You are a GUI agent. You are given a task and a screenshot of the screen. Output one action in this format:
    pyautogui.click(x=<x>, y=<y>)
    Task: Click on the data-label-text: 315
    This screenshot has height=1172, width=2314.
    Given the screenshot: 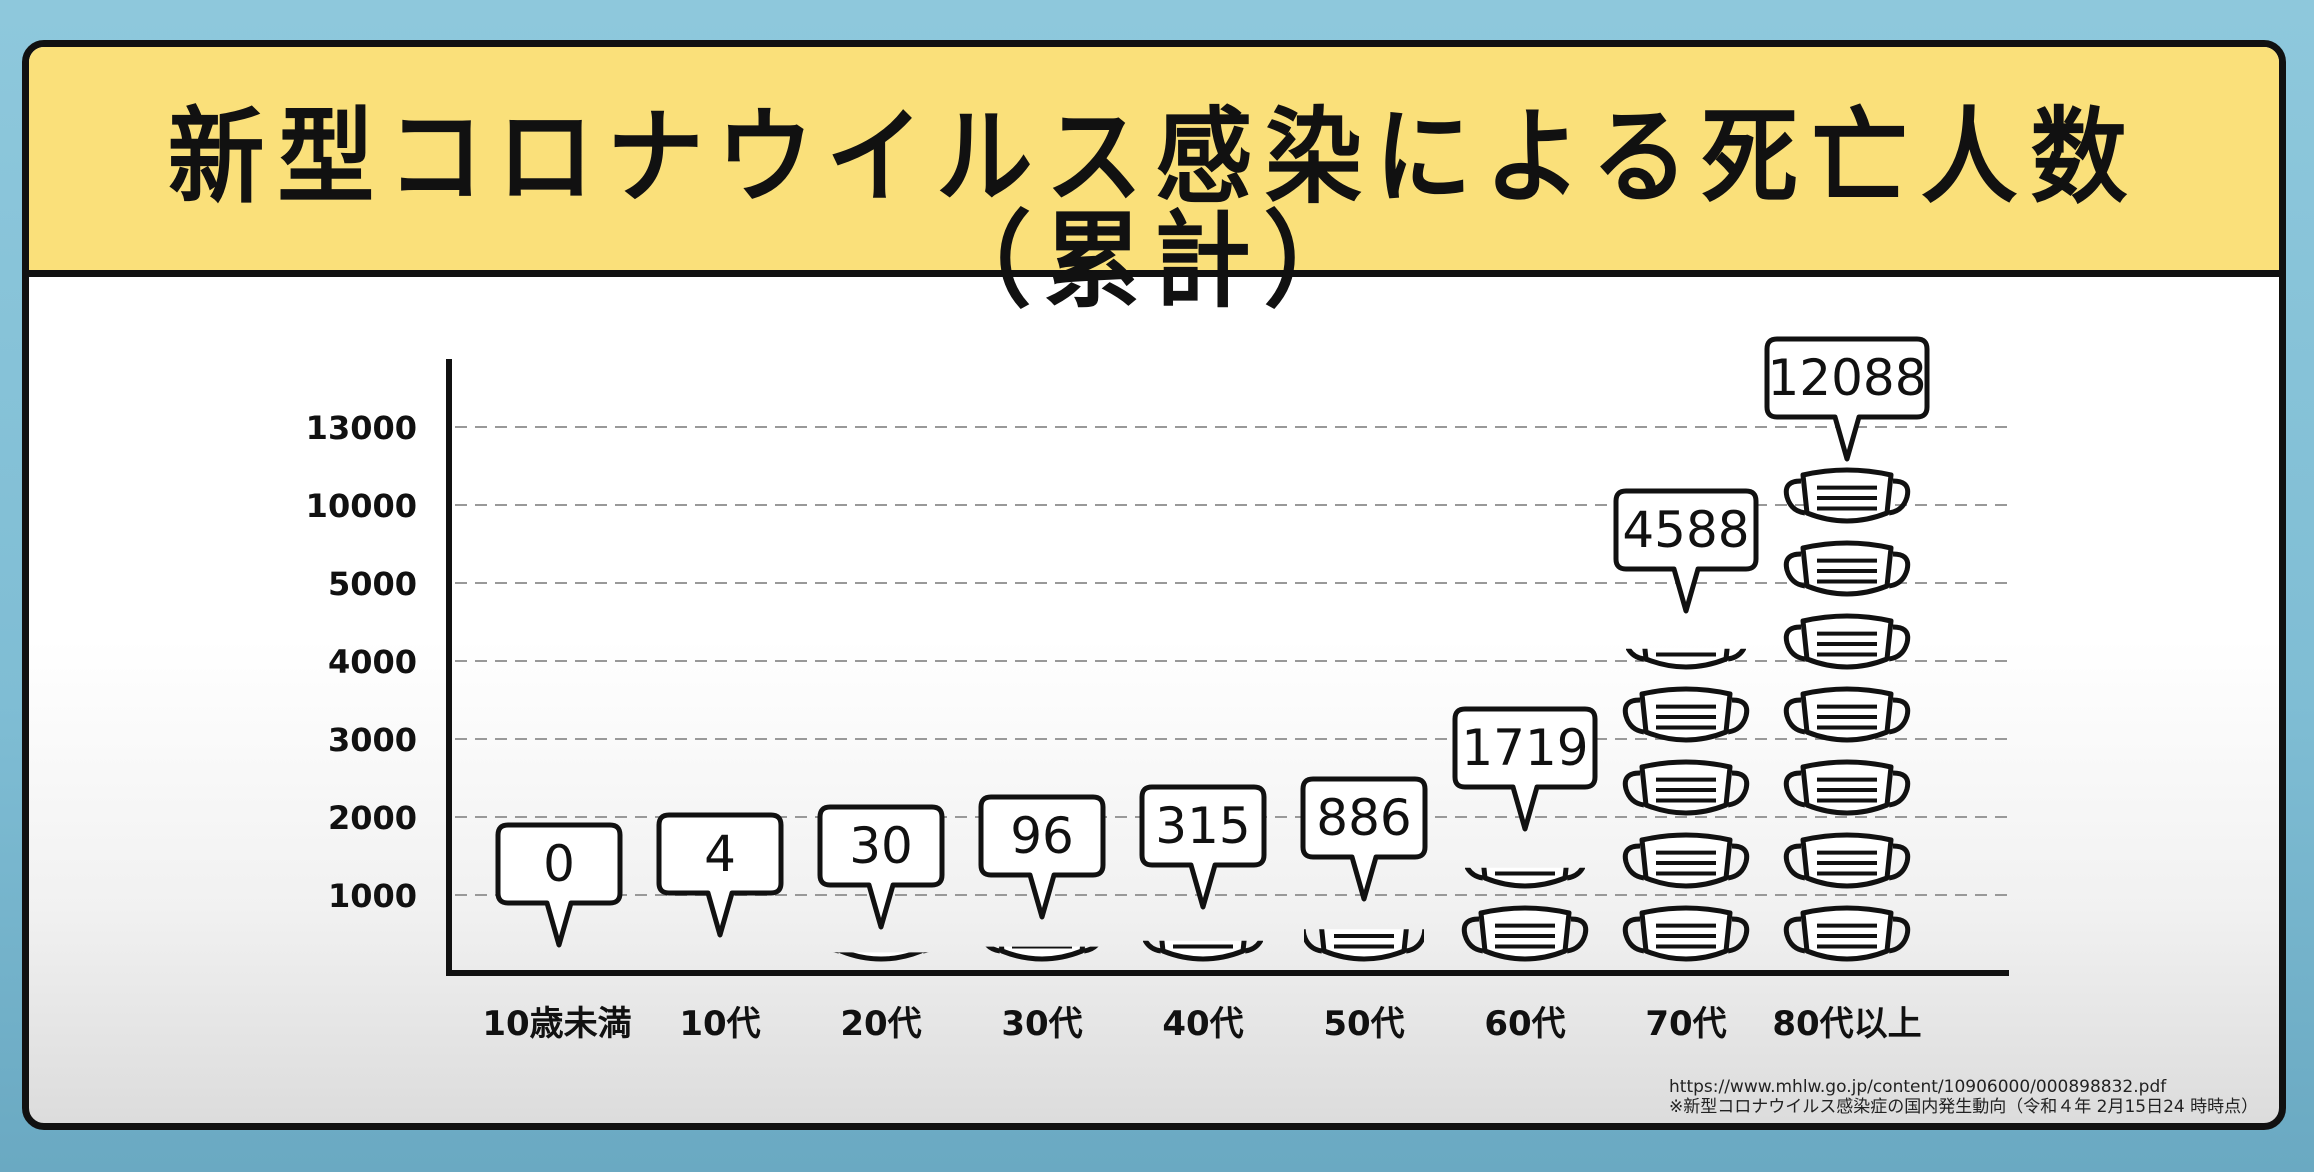 What is the action you would take?
    pyautogui.click(x=1202, y=826)
    